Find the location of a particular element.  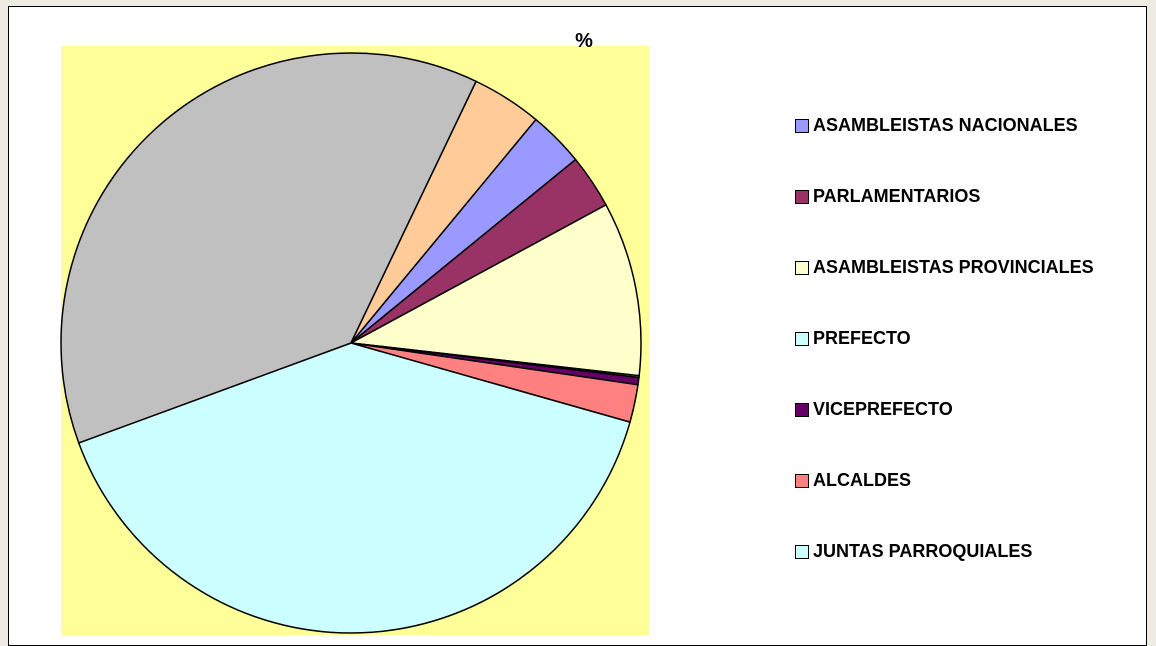

legend-entry: ALCALDES is located at coordinates (955, 480).